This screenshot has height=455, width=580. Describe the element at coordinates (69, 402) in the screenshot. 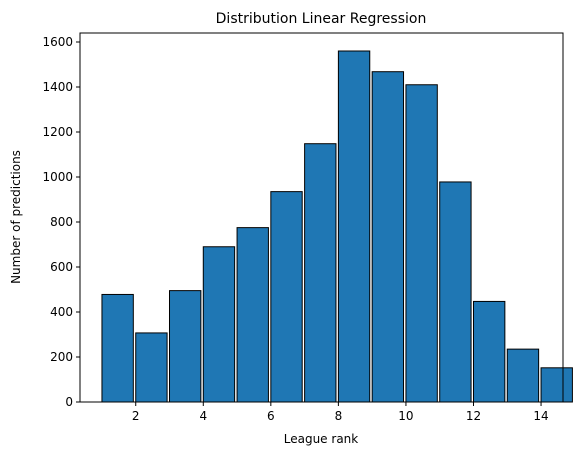

I see `y-tick-label: 0` at that location.